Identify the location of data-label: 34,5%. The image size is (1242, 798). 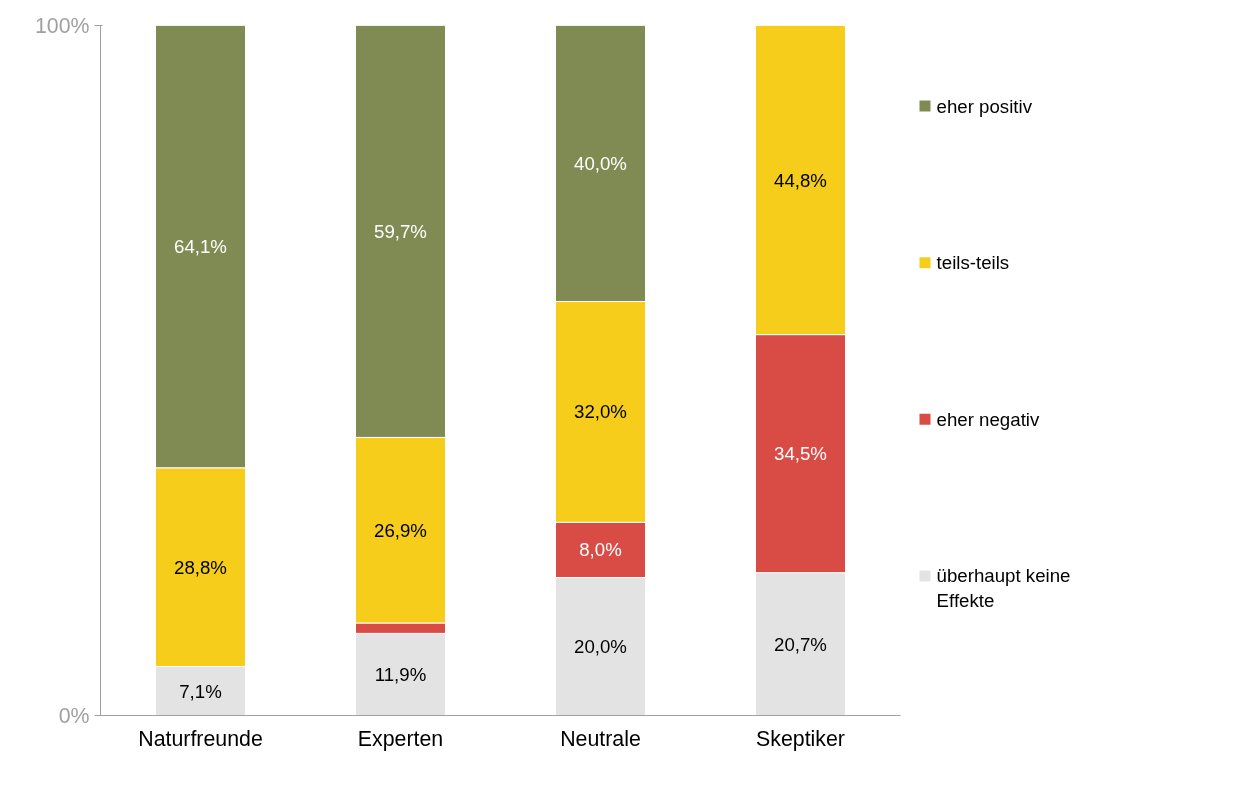
(800, 454).